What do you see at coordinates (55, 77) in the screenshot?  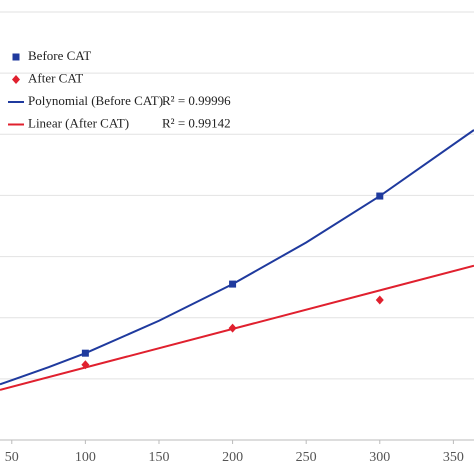 I see `legend-label: After CAT` at bounding box center [55, 77].